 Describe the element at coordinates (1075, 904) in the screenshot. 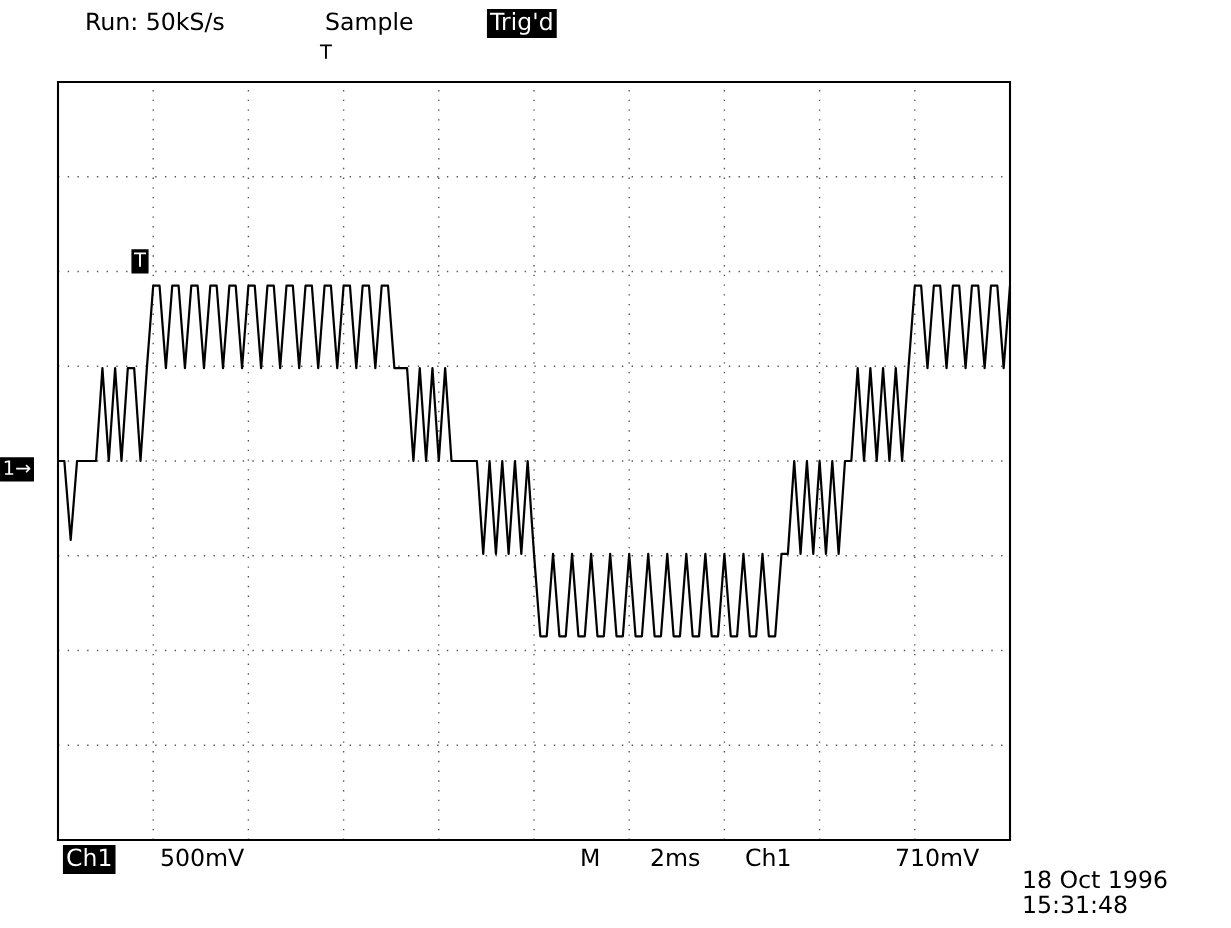

I see `text: 15:31:48` at that location.